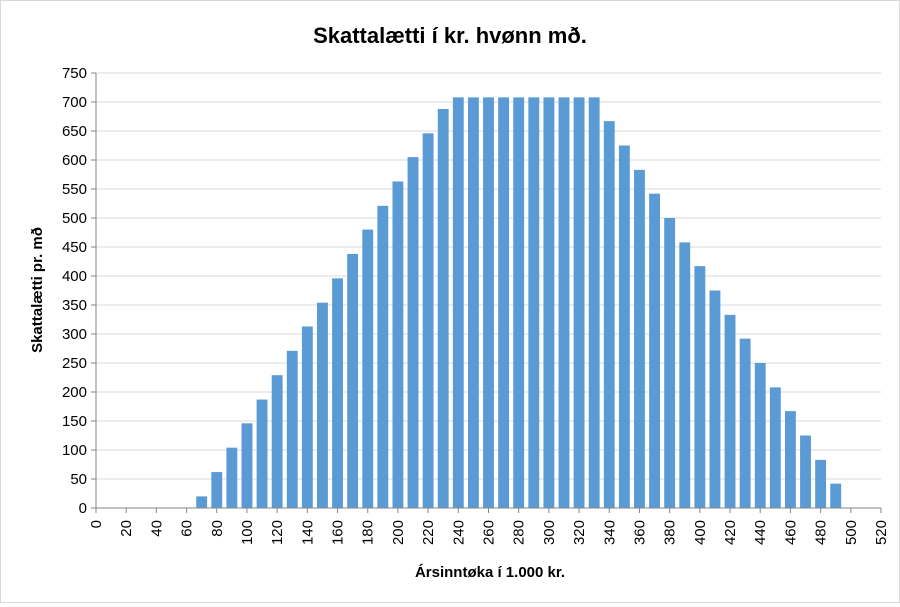 The image size is (900, 607). Describe the element at coordinates (790, 532) in the screenshot. I see `x-tick-label: 460` at that location.